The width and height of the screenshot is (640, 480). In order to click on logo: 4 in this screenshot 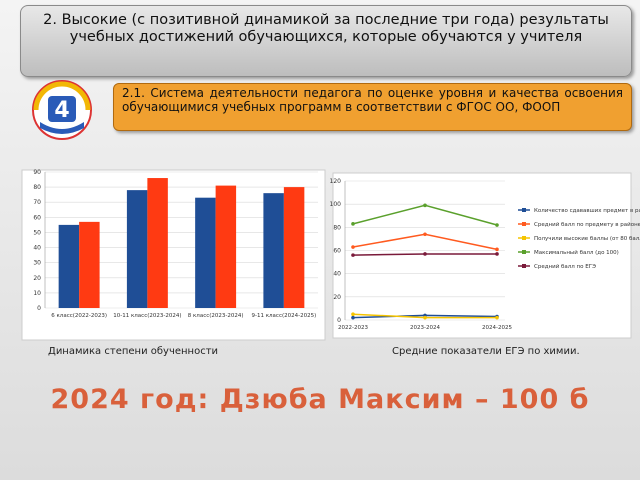, I will do `click(62, 110)`.